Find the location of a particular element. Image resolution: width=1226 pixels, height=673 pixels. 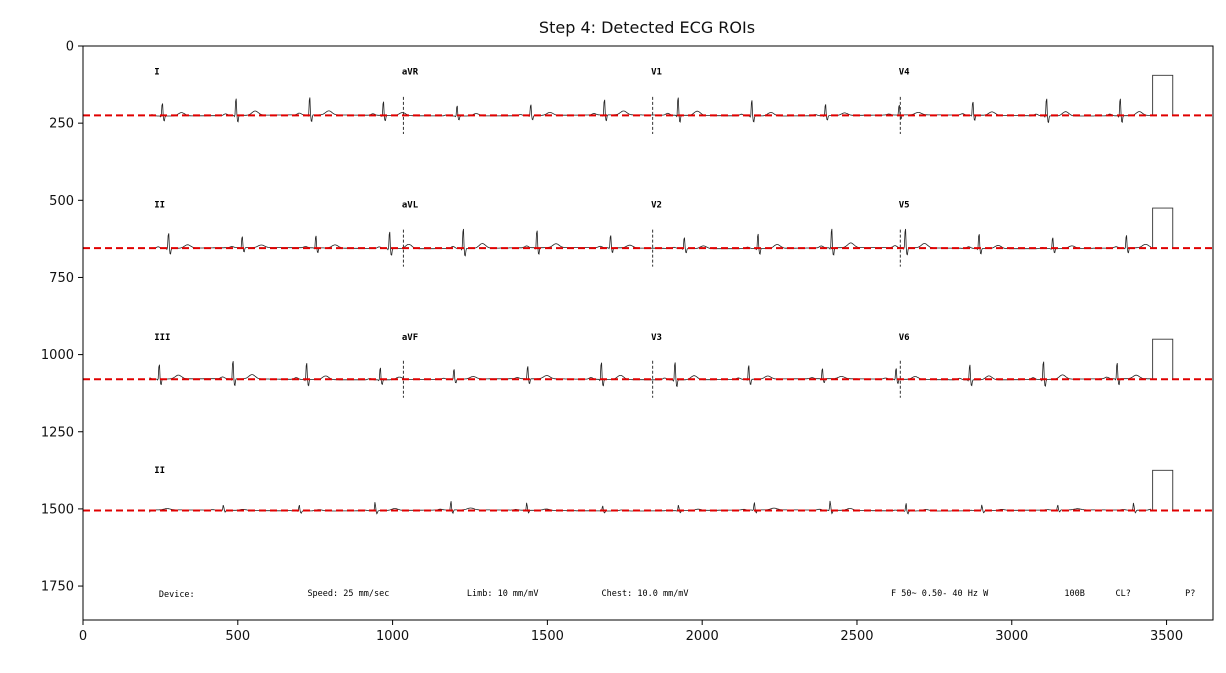

footer-label: CL? is located at coordinates (1122, 594).